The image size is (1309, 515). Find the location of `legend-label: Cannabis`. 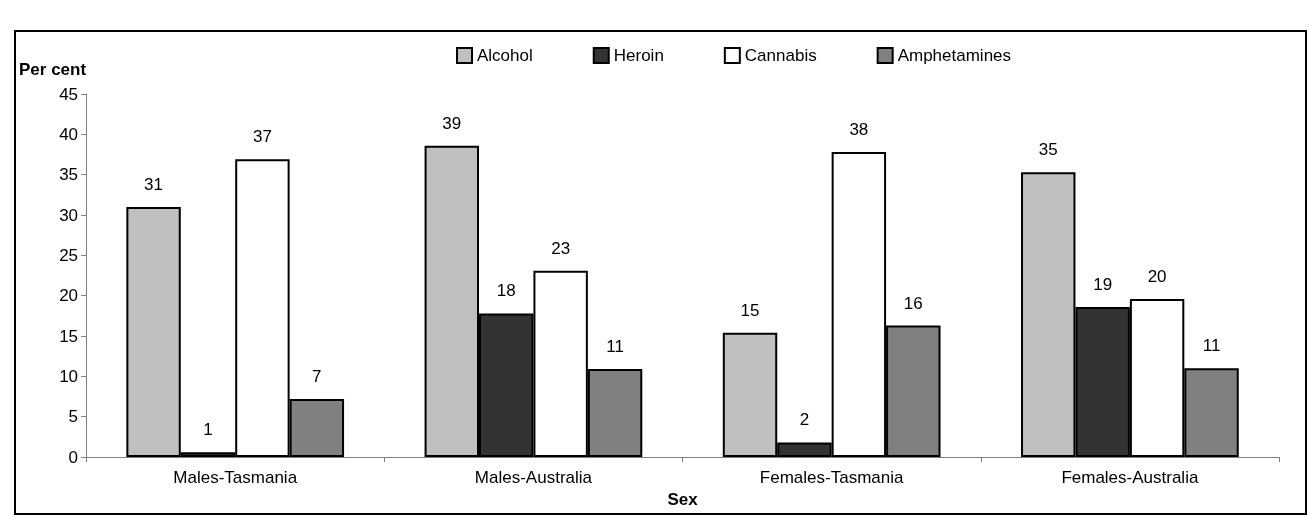

legend-label: Cannabis is located at coordinates (780, 55).